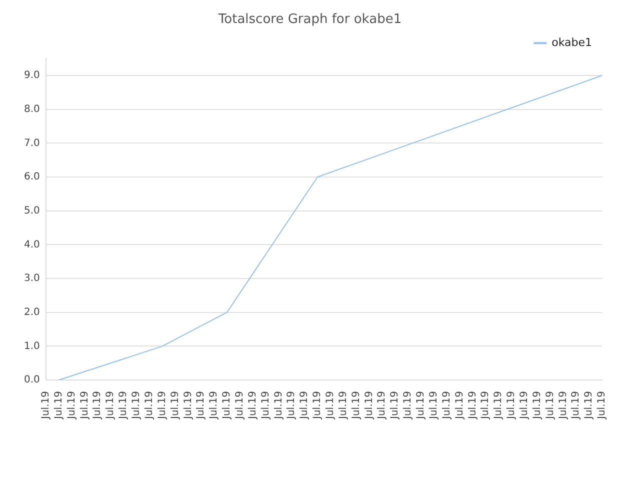  I want to click on y-tick-label: 3.0, so click(32, 278).